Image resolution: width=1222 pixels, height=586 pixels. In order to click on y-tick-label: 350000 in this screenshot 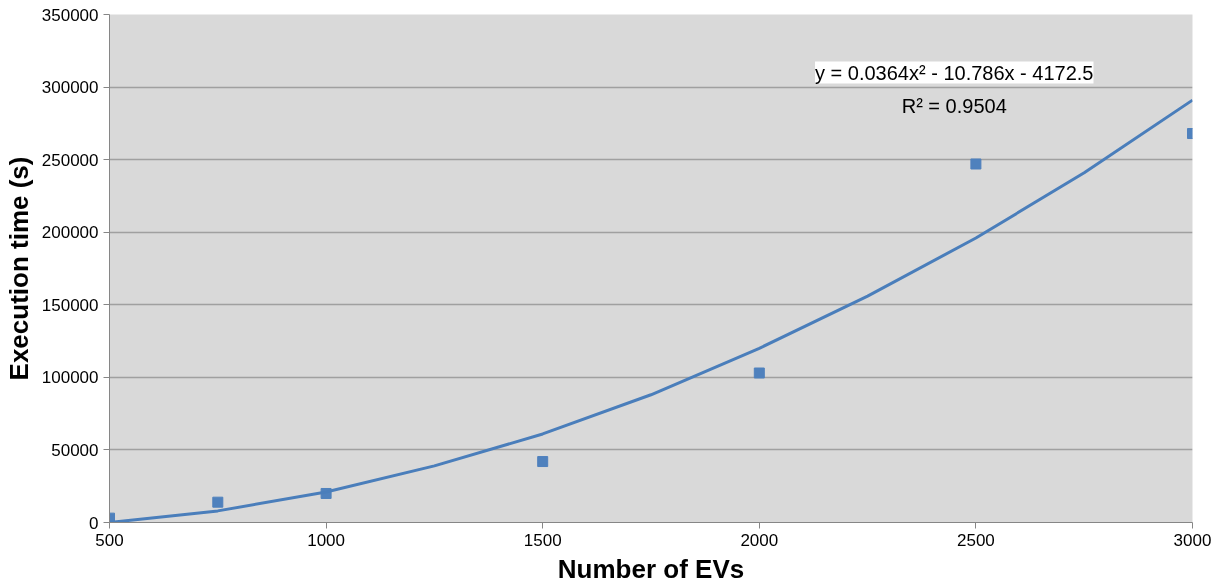, I will do `click(70, 15)`.